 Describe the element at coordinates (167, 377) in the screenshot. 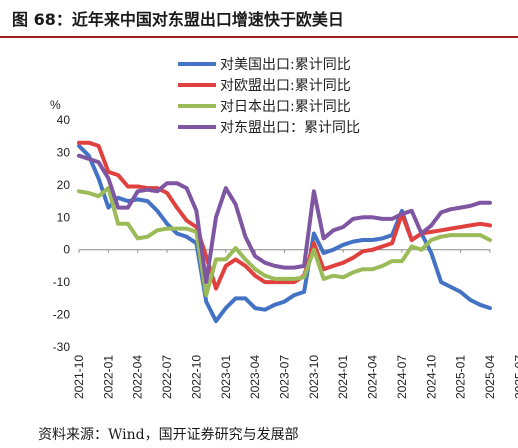

I see `x-tick-label: 2022-07` at that location.